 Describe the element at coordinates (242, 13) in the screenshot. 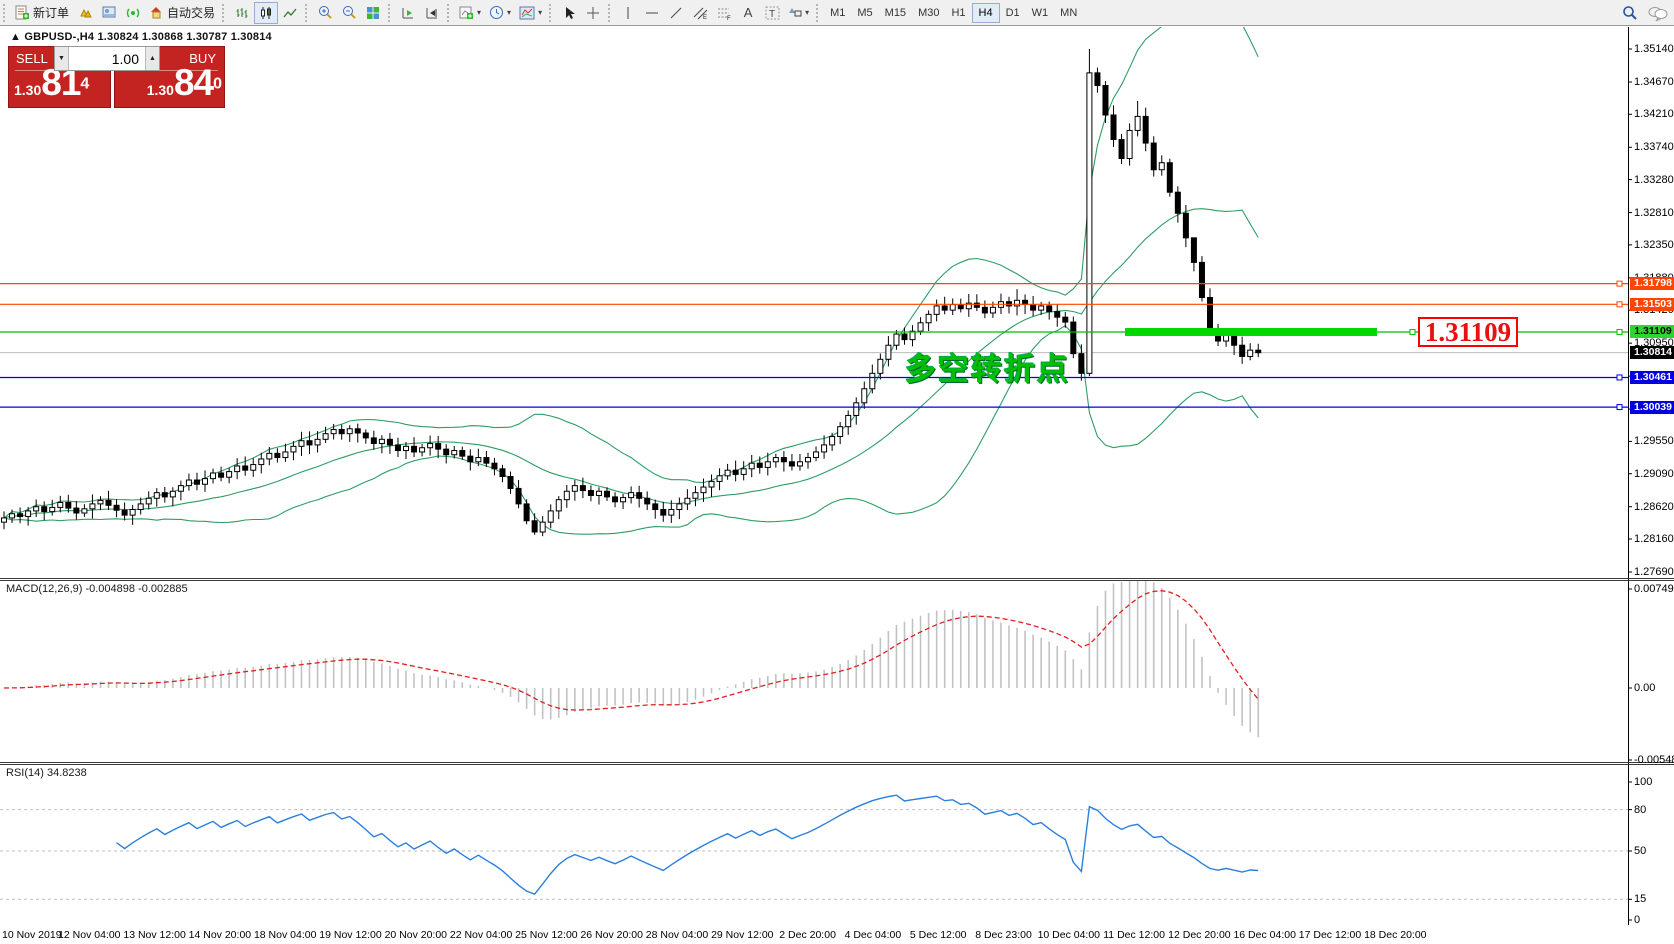

I see `bar-chart-button` at that location.